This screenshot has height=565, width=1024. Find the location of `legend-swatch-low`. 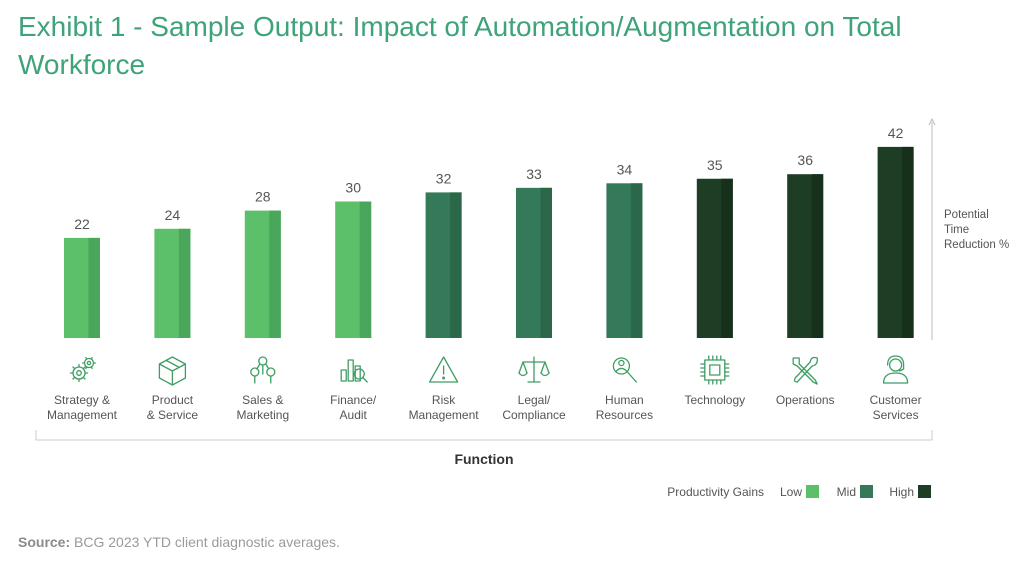

legend-swatch-low is located at coordinates (812, 491).